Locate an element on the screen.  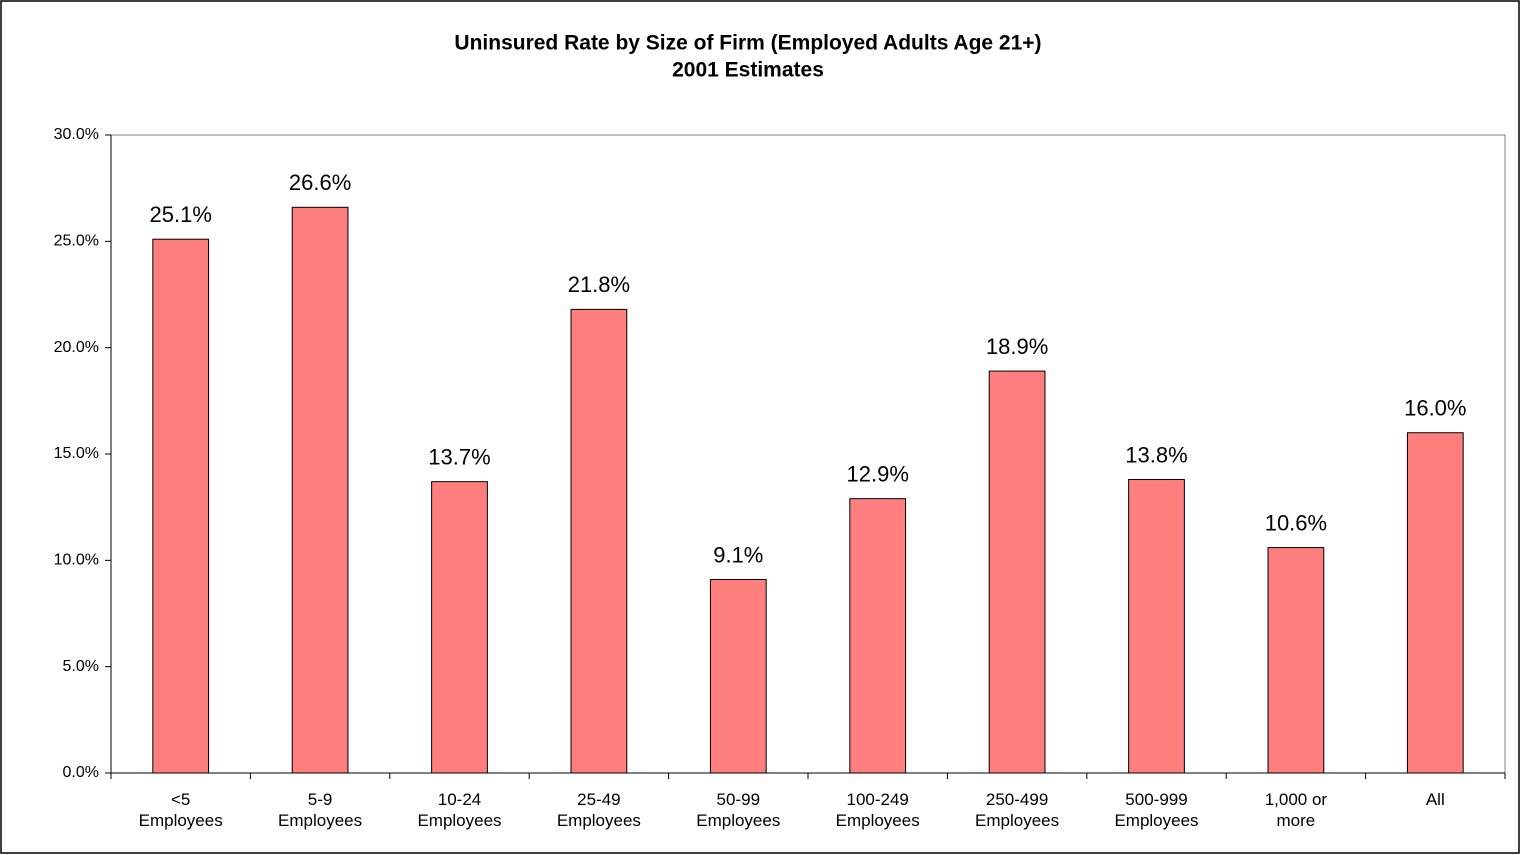
y-tick-label: 20.0% is located at coordinates (76, 347).